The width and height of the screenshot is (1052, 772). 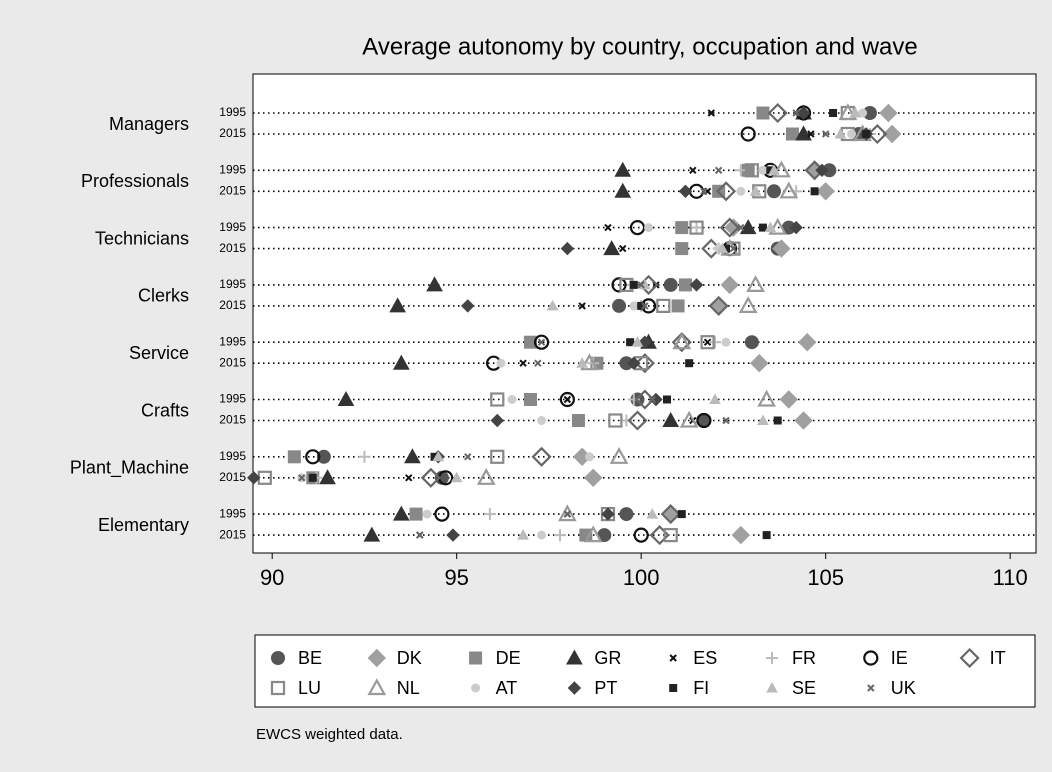 What do you see at coordinates (507, 688) in the screenshot?
I see `legend-label: AT` at bounding box center [507, 688].